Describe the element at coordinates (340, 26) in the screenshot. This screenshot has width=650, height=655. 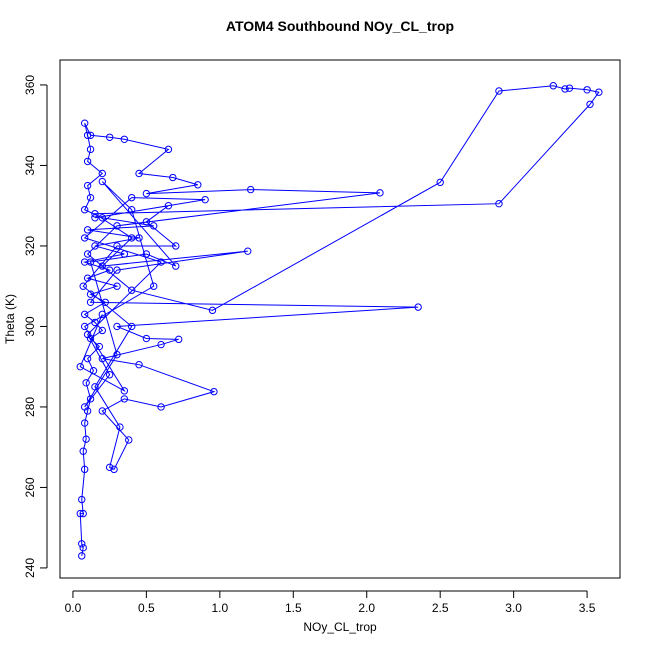
I see `chart-title: ATOM4 Southbound NOy_CL_trop` at that location.